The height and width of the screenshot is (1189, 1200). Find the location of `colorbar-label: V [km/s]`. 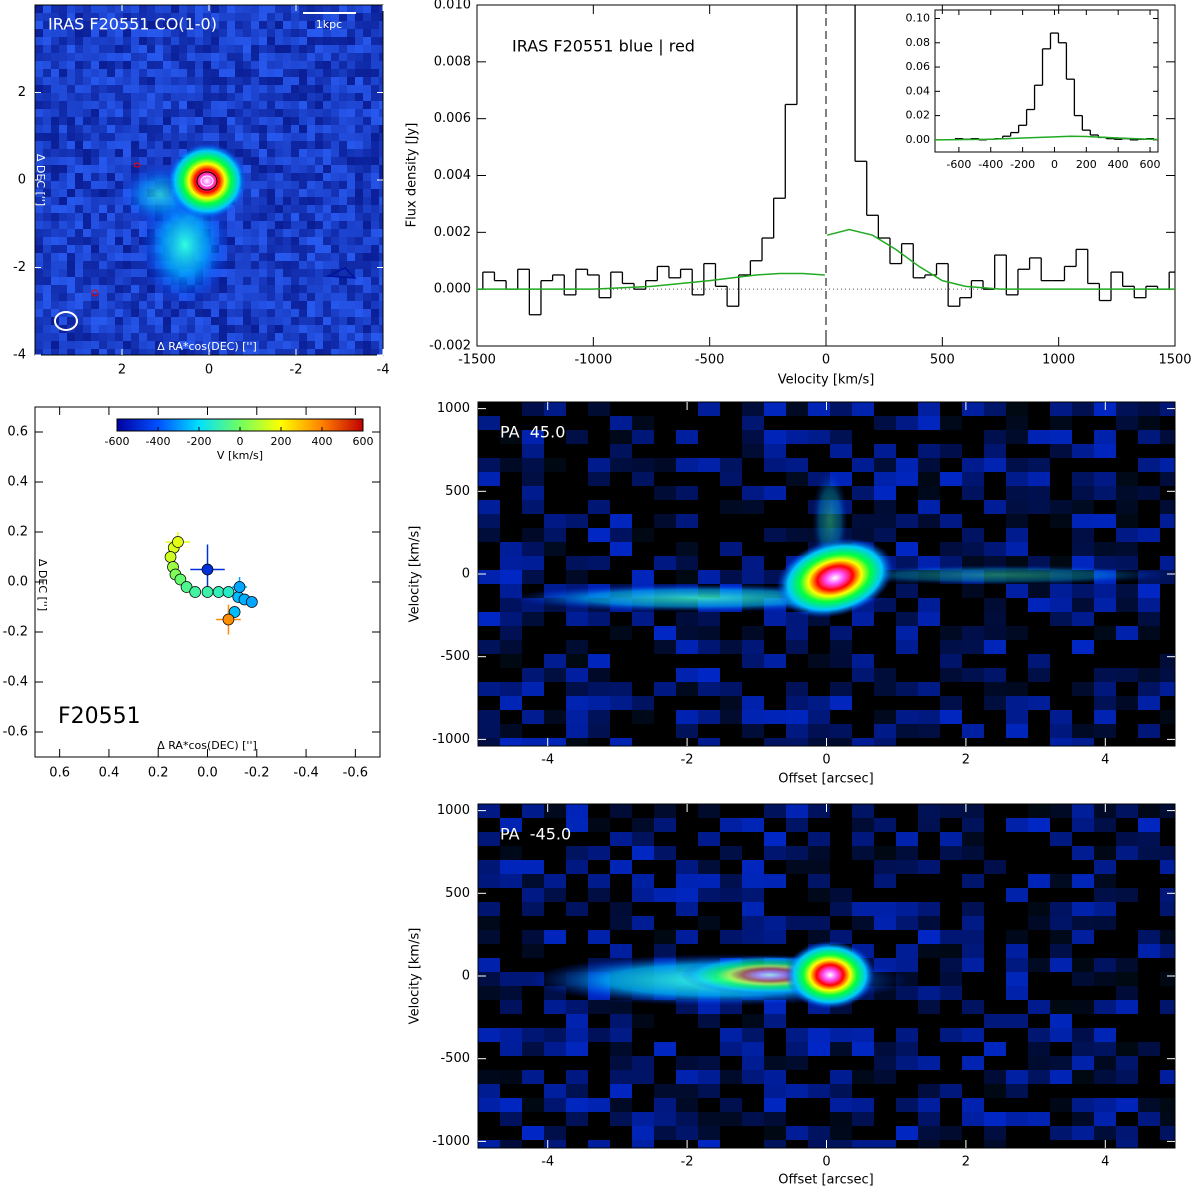

colorbar-label: V [km/s] is located at coordinates (240, 455).